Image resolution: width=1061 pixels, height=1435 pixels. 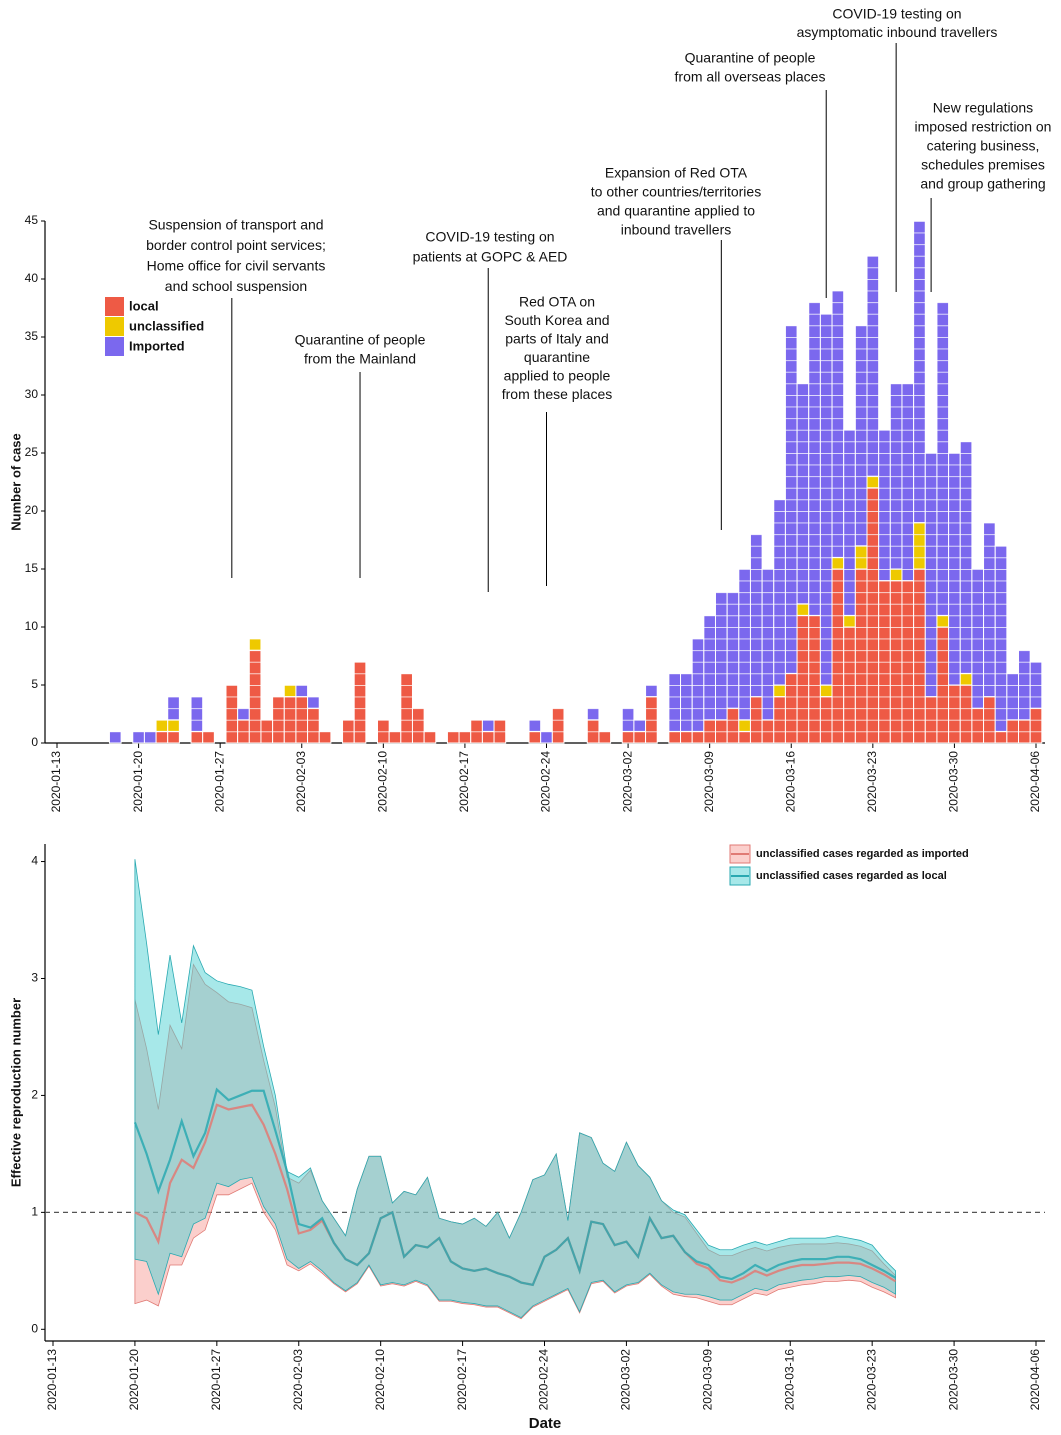 What do you see at coordinates (235, 225) in the screenshot?
I see `annotation-text: Suspension of transport and` at bounding box center [235, 225].